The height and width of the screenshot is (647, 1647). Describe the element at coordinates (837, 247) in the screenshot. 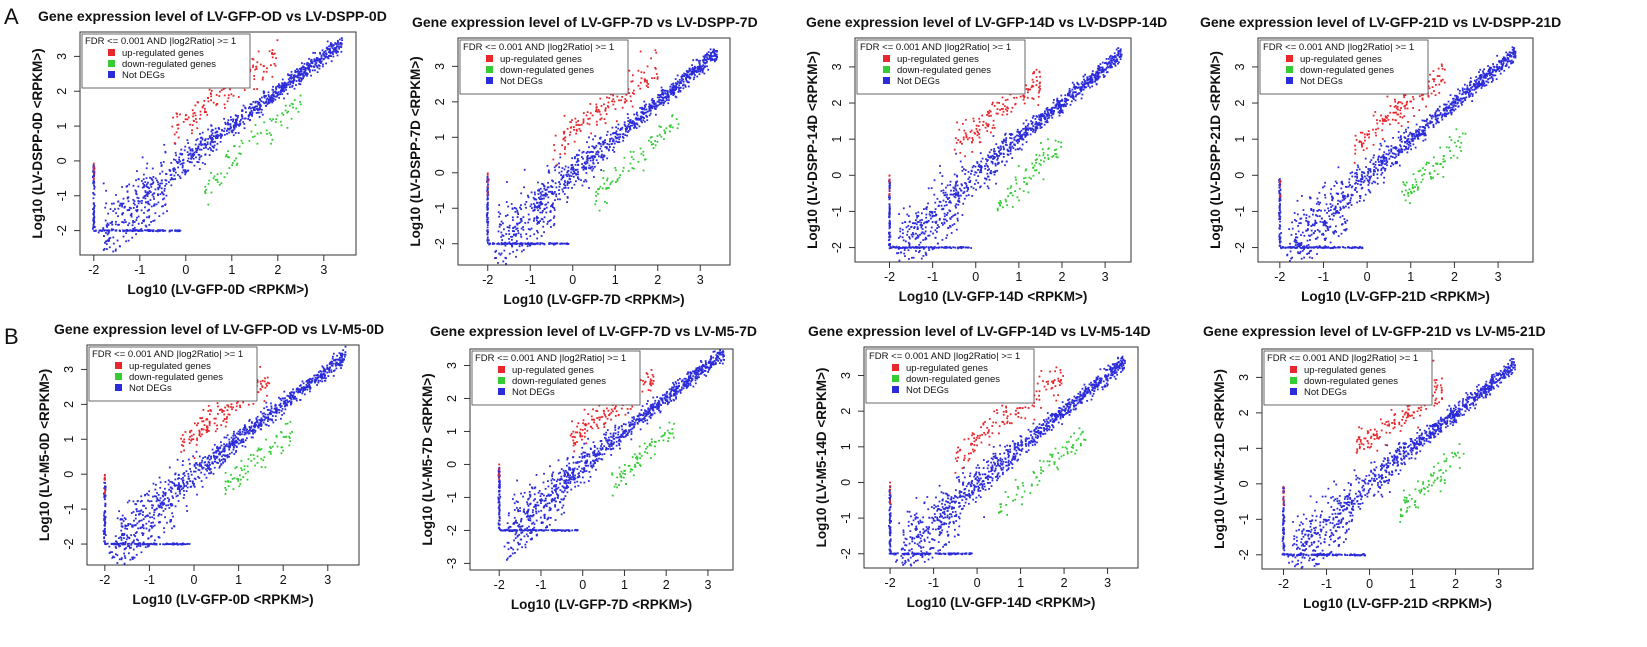

I see `y-tick-label: -2` at that location.